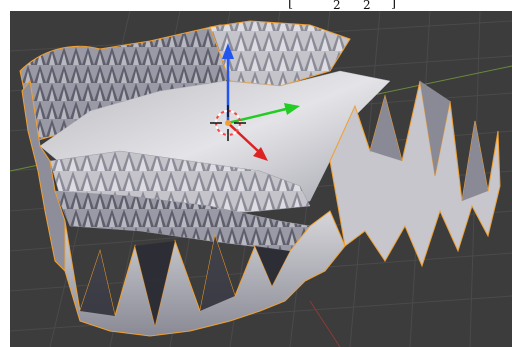 The height and width of the screenshot is (347, 512). Describe the element at coordinates (337, 6) in the screenshot. I see `formula-subscript-1: 2` at that location.